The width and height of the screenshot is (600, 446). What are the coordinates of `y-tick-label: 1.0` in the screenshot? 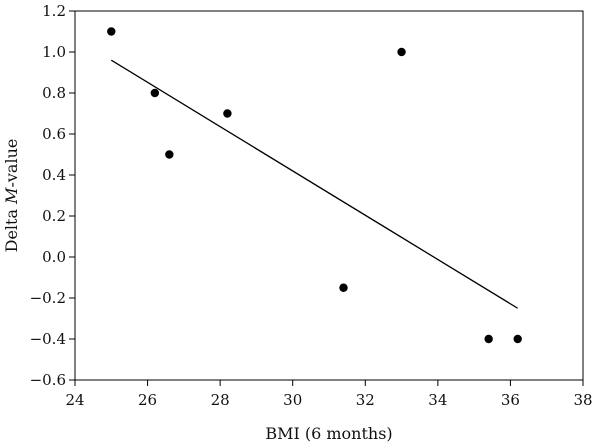 It's located at (54, 52).